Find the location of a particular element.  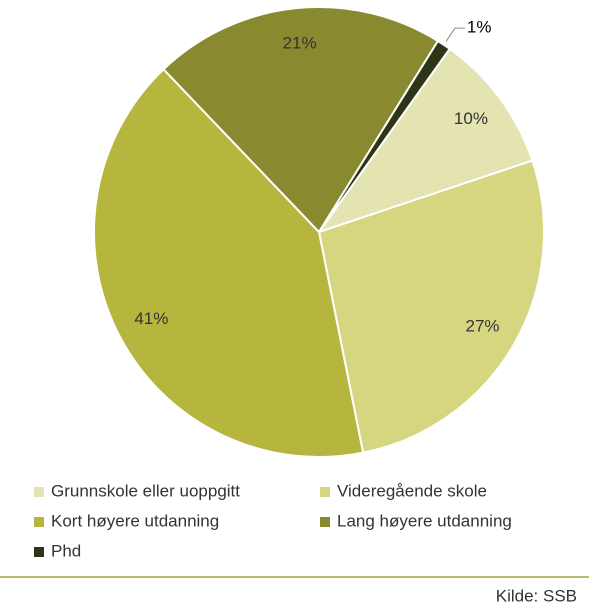

legend-label: Videregående skole is located at coordinates (412, 490).